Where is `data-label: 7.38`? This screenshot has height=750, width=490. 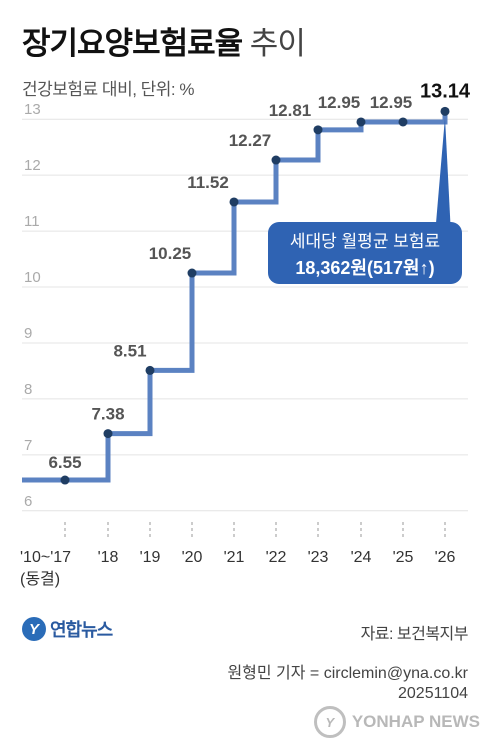
data-label: 7.38 is located at coordinates (107, 414).